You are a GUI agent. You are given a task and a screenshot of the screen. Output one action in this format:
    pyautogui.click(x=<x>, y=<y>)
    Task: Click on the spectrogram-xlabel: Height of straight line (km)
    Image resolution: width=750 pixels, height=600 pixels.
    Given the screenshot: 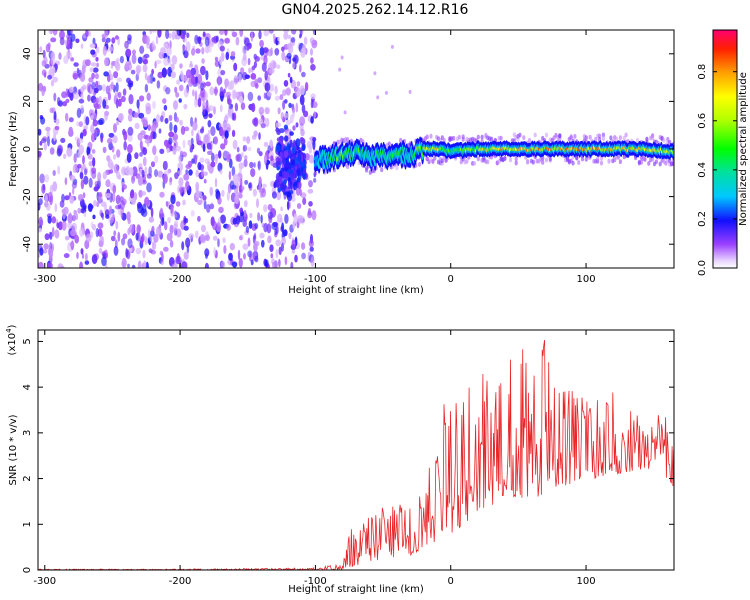 What is the action you would take?
    pyautogui.click(x=356, y=290)
    